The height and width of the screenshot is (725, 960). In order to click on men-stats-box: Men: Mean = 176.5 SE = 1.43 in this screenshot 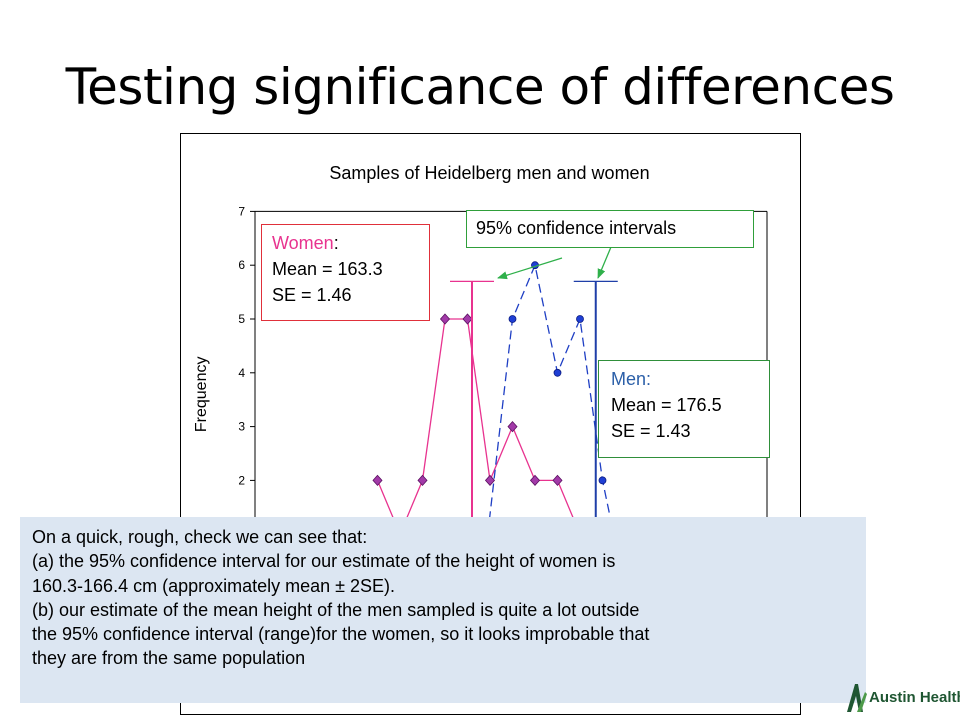, I will do `click(684, 409)`.